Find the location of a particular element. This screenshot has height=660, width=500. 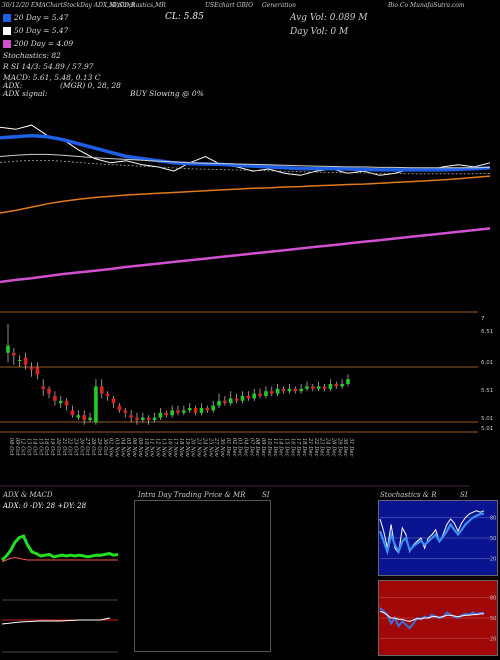

company-name: Generation is located at coordinates (279, 5).